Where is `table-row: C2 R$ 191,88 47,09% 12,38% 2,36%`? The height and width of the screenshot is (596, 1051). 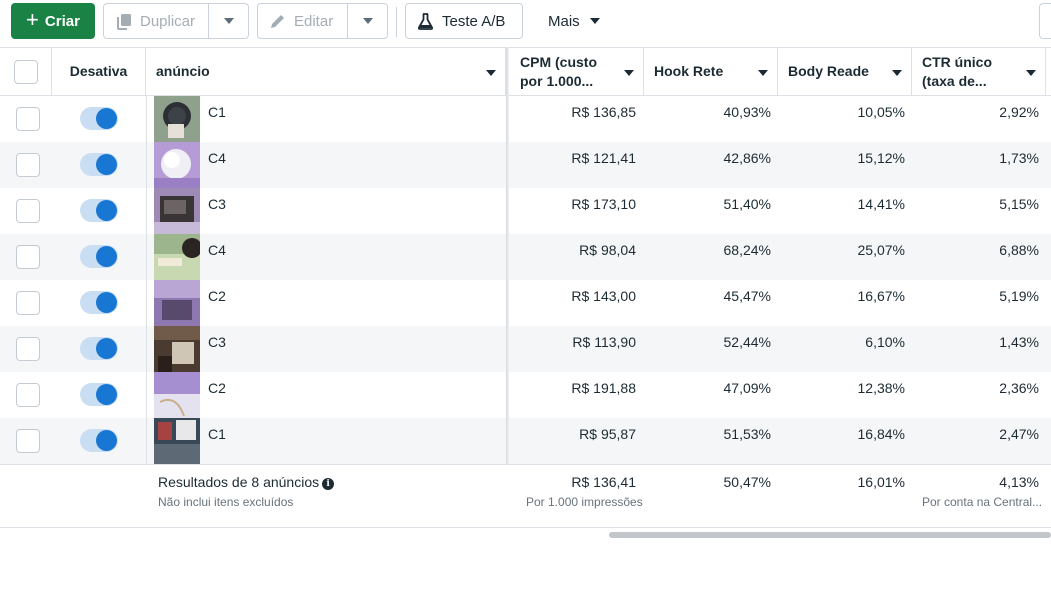 table-row: C2 R$ 191,88 47,09% 12,38% 2,36% is located at coordinates (525, 395).